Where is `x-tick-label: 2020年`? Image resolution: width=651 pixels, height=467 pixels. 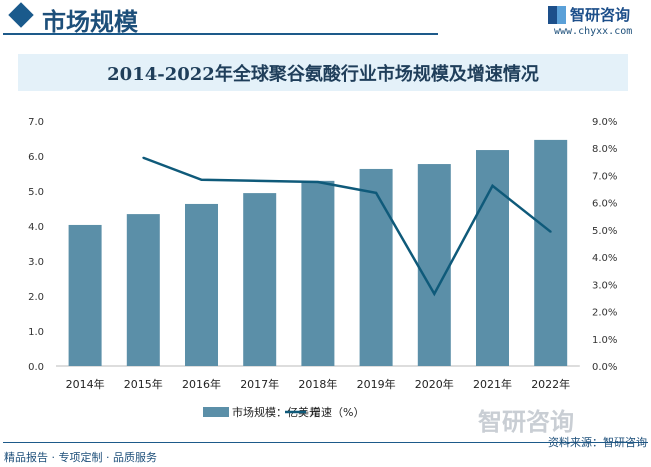
x-tick-label: 2020年 is located at coordinates (434, 384).